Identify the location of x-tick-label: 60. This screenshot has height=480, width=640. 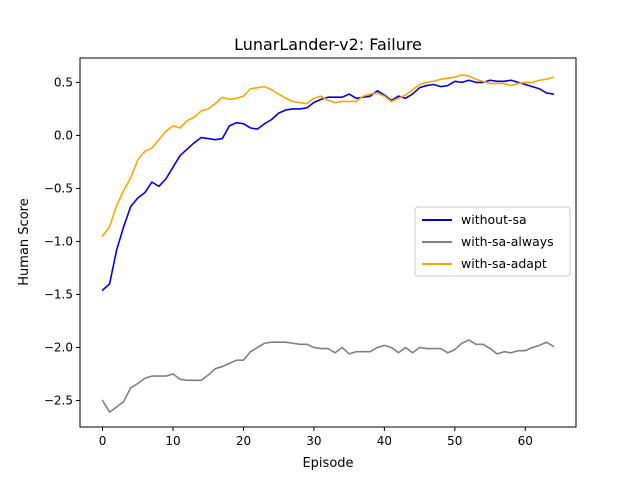
(525, 441).